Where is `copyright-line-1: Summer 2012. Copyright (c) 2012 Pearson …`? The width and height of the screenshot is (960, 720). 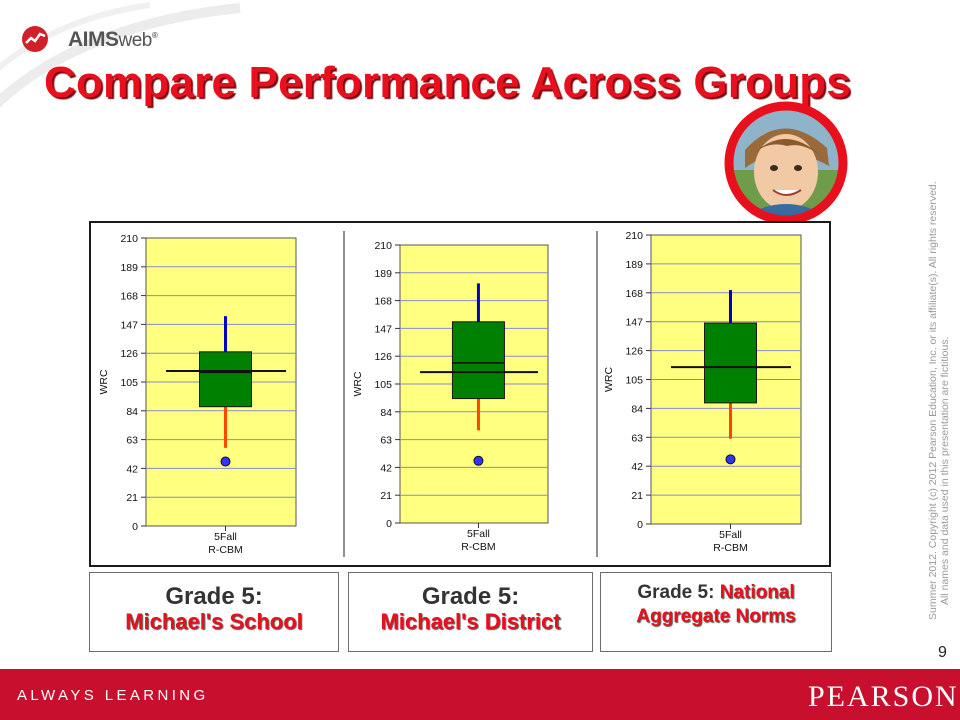 copyright-line-1: Summer 2012. Copyright (c) 2012 Pearson … is located at coordinates (933, 400).